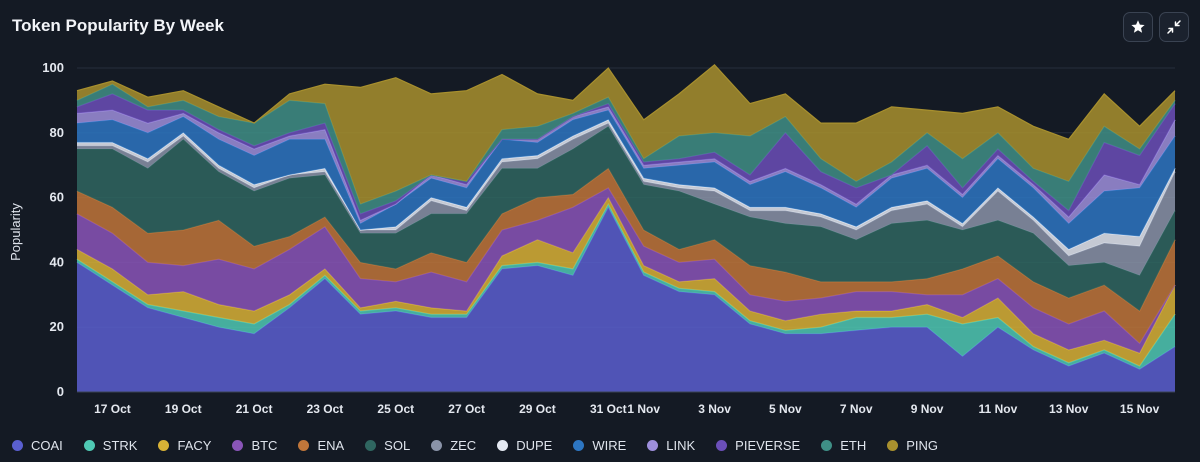 The height and width of the screenshot is (462, 1200). I want to click on legend-item-pieverse: PIEVERSE, so click(758, 445).